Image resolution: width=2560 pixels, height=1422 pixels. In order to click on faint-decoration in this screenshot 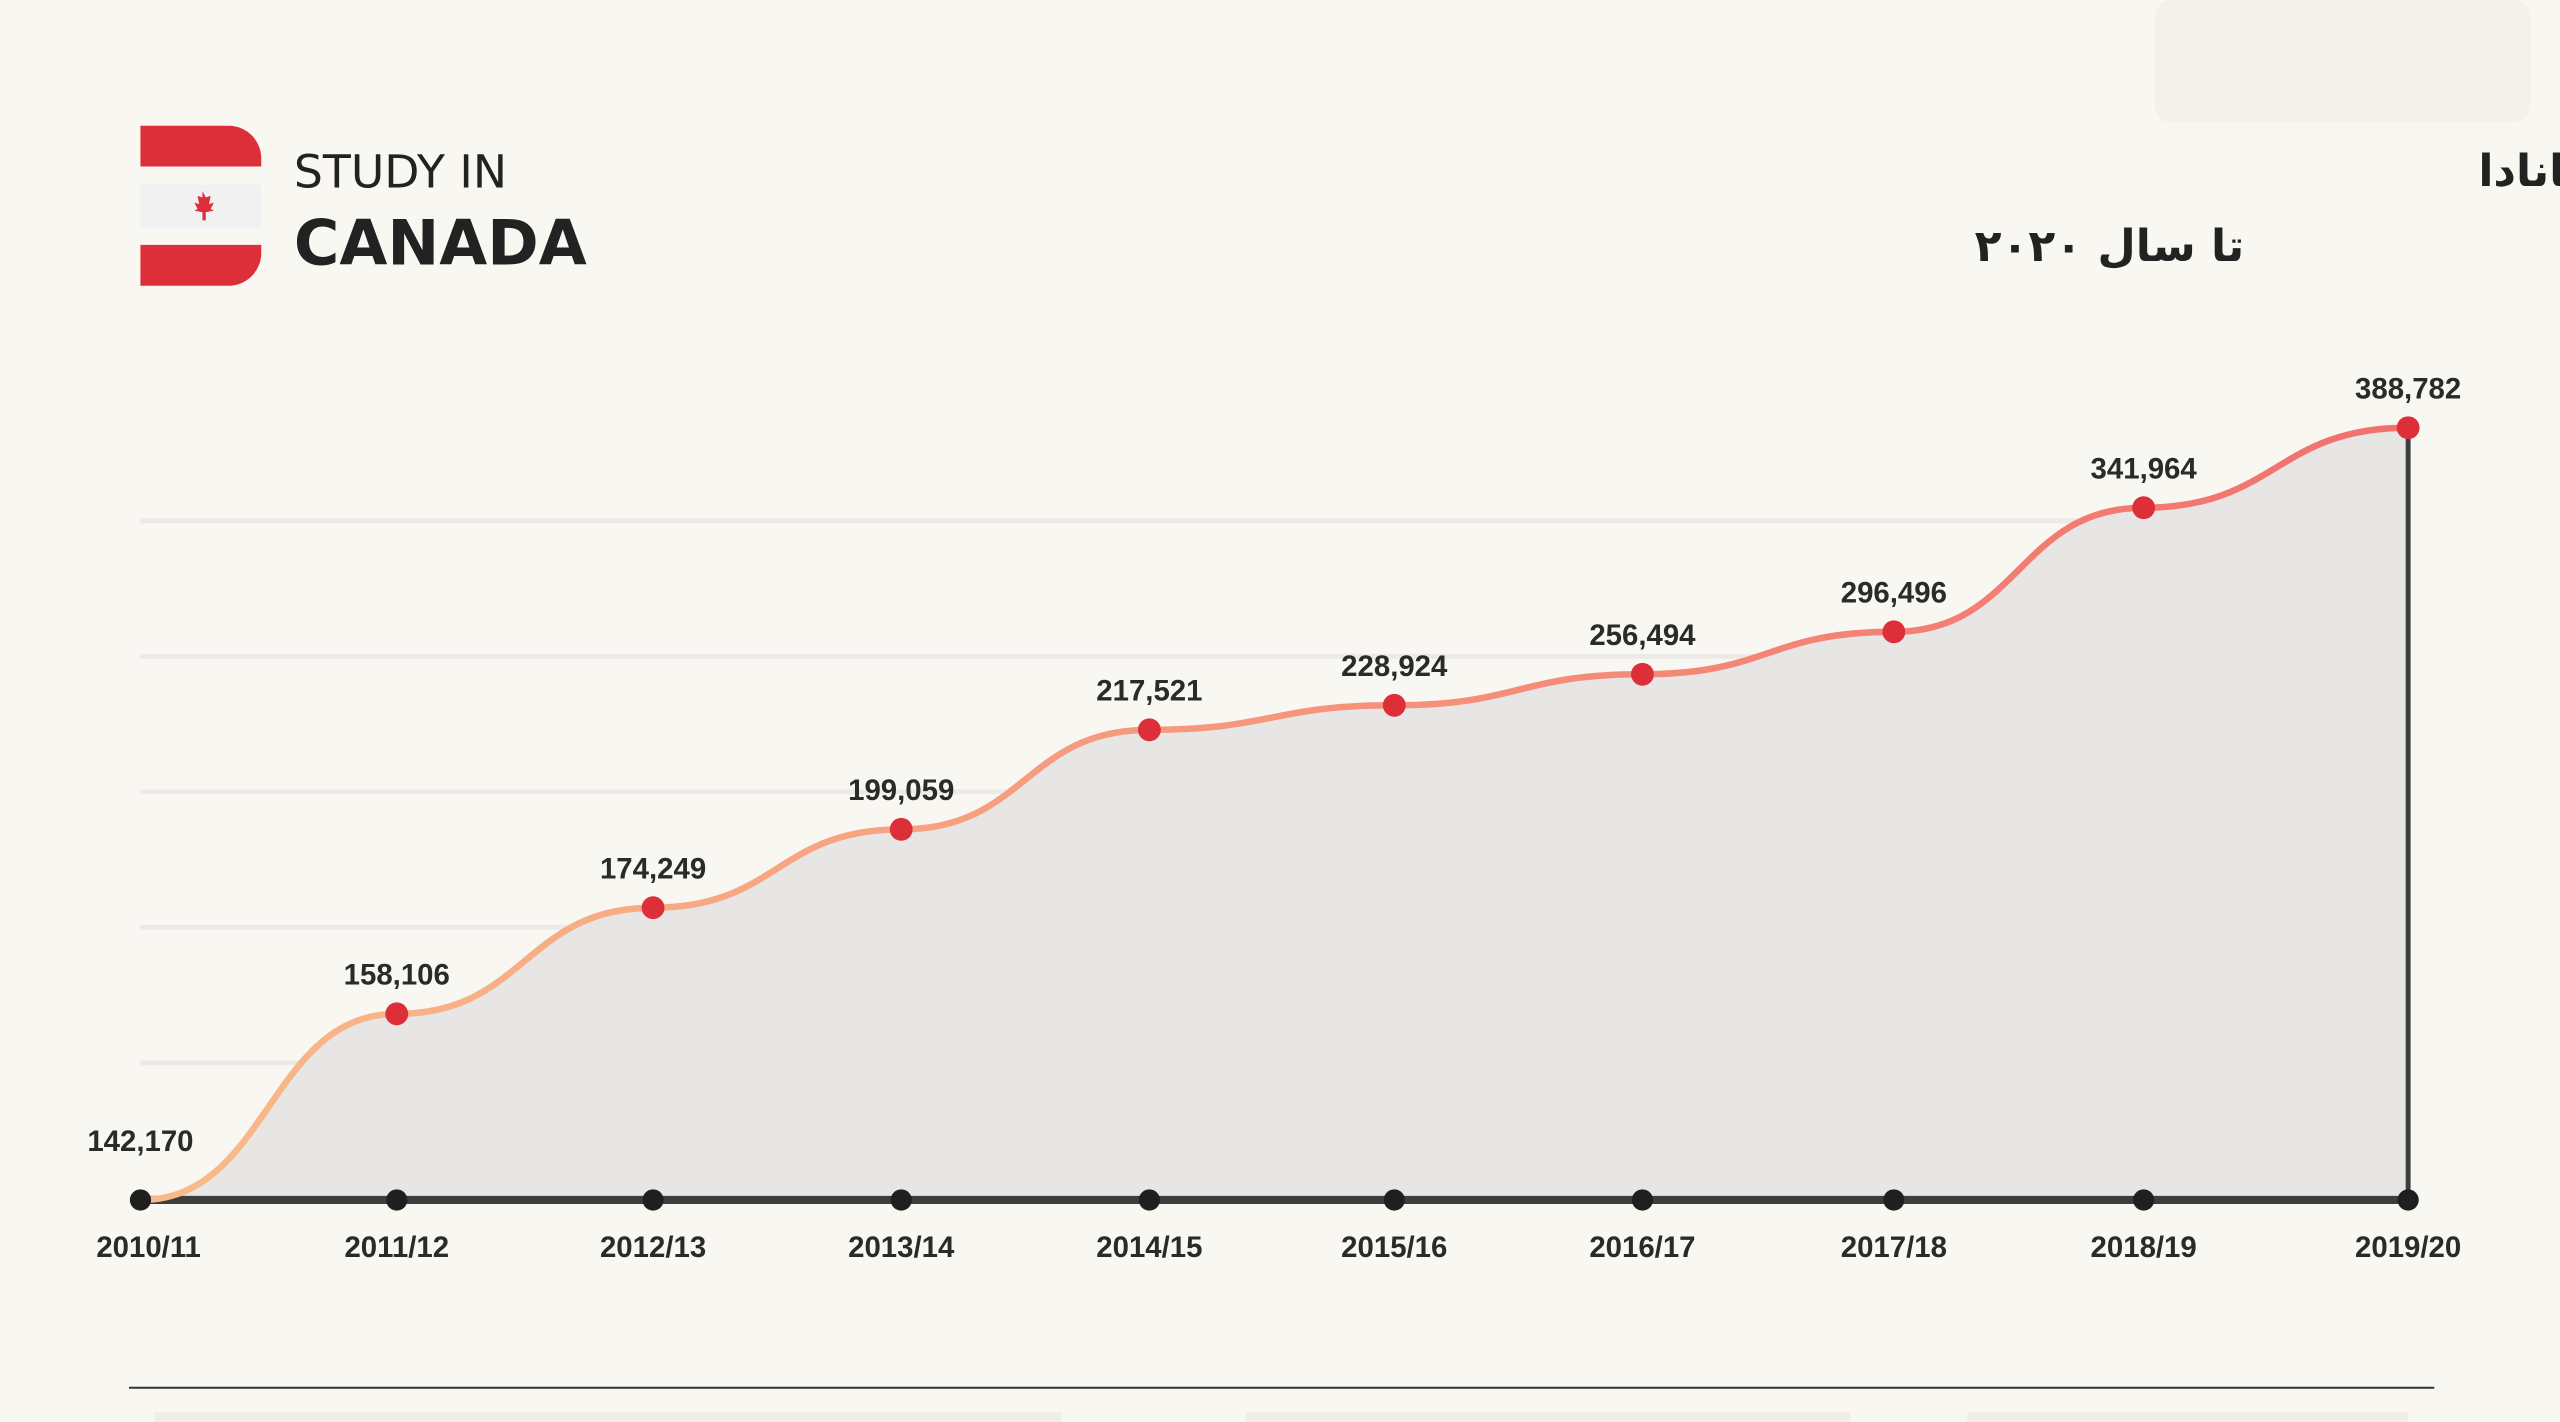, I will do `click(2343, 61)`.